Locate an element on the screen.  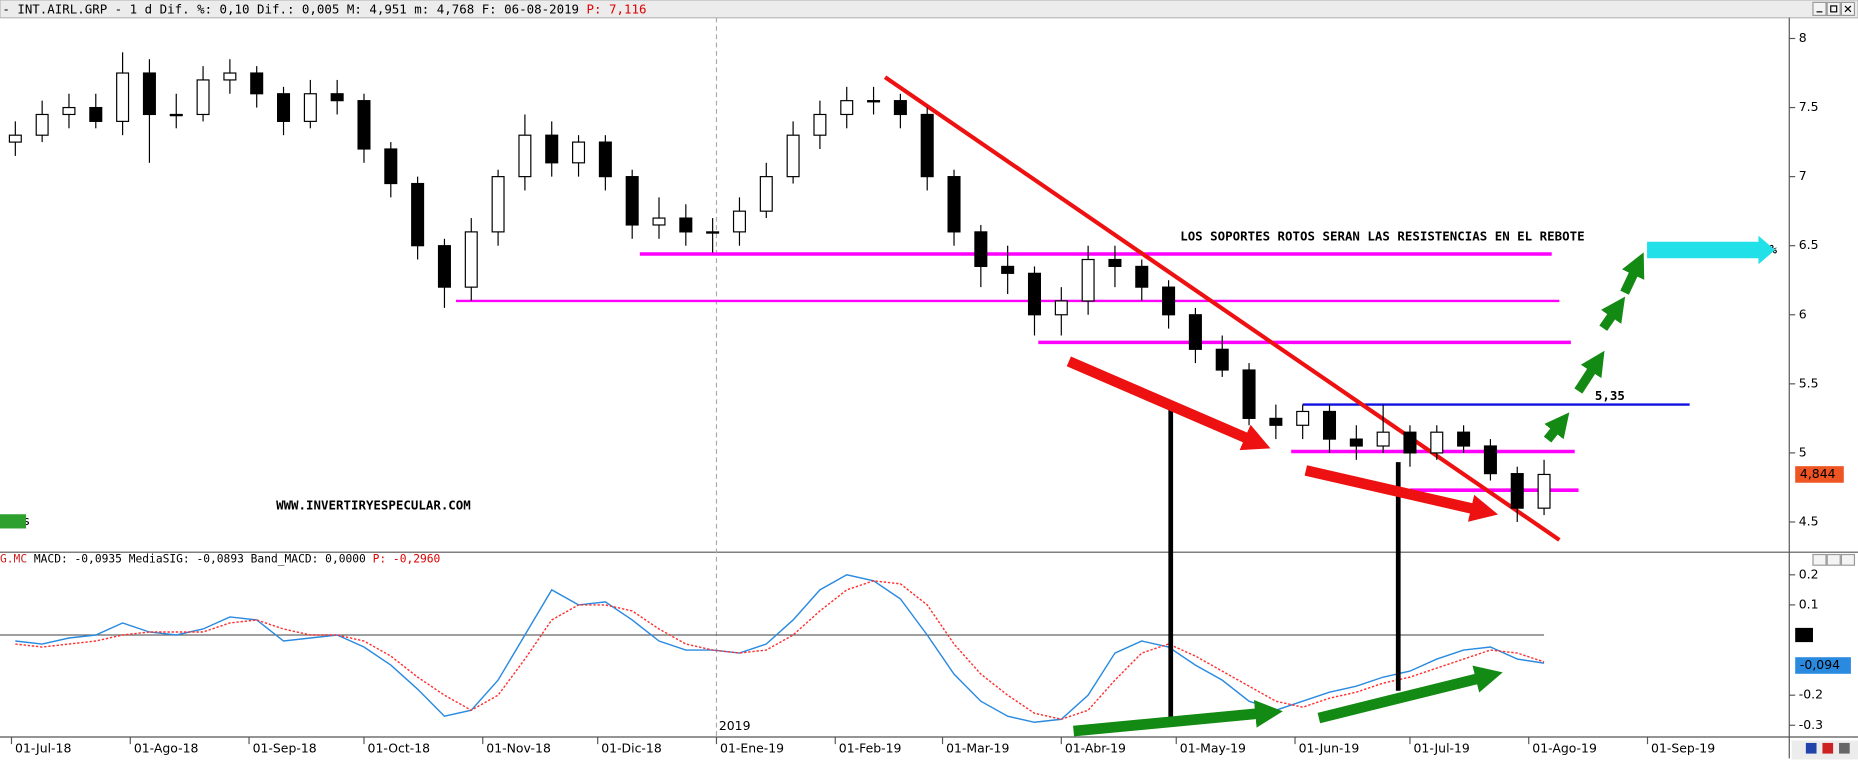
macd-badge is located at coordinates (1823, 665).